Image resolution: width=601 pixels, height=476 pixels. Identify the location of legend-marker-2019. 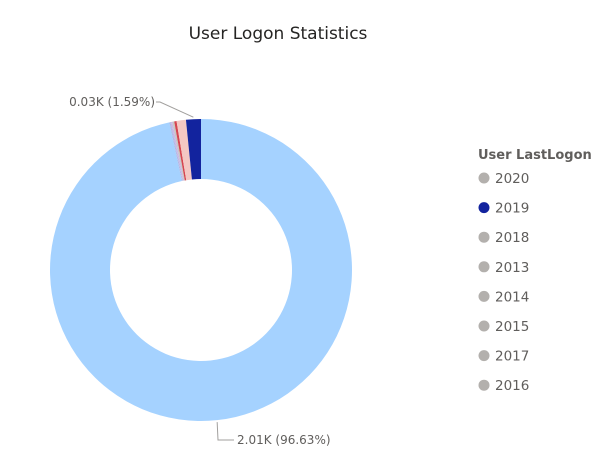
(484, 208).